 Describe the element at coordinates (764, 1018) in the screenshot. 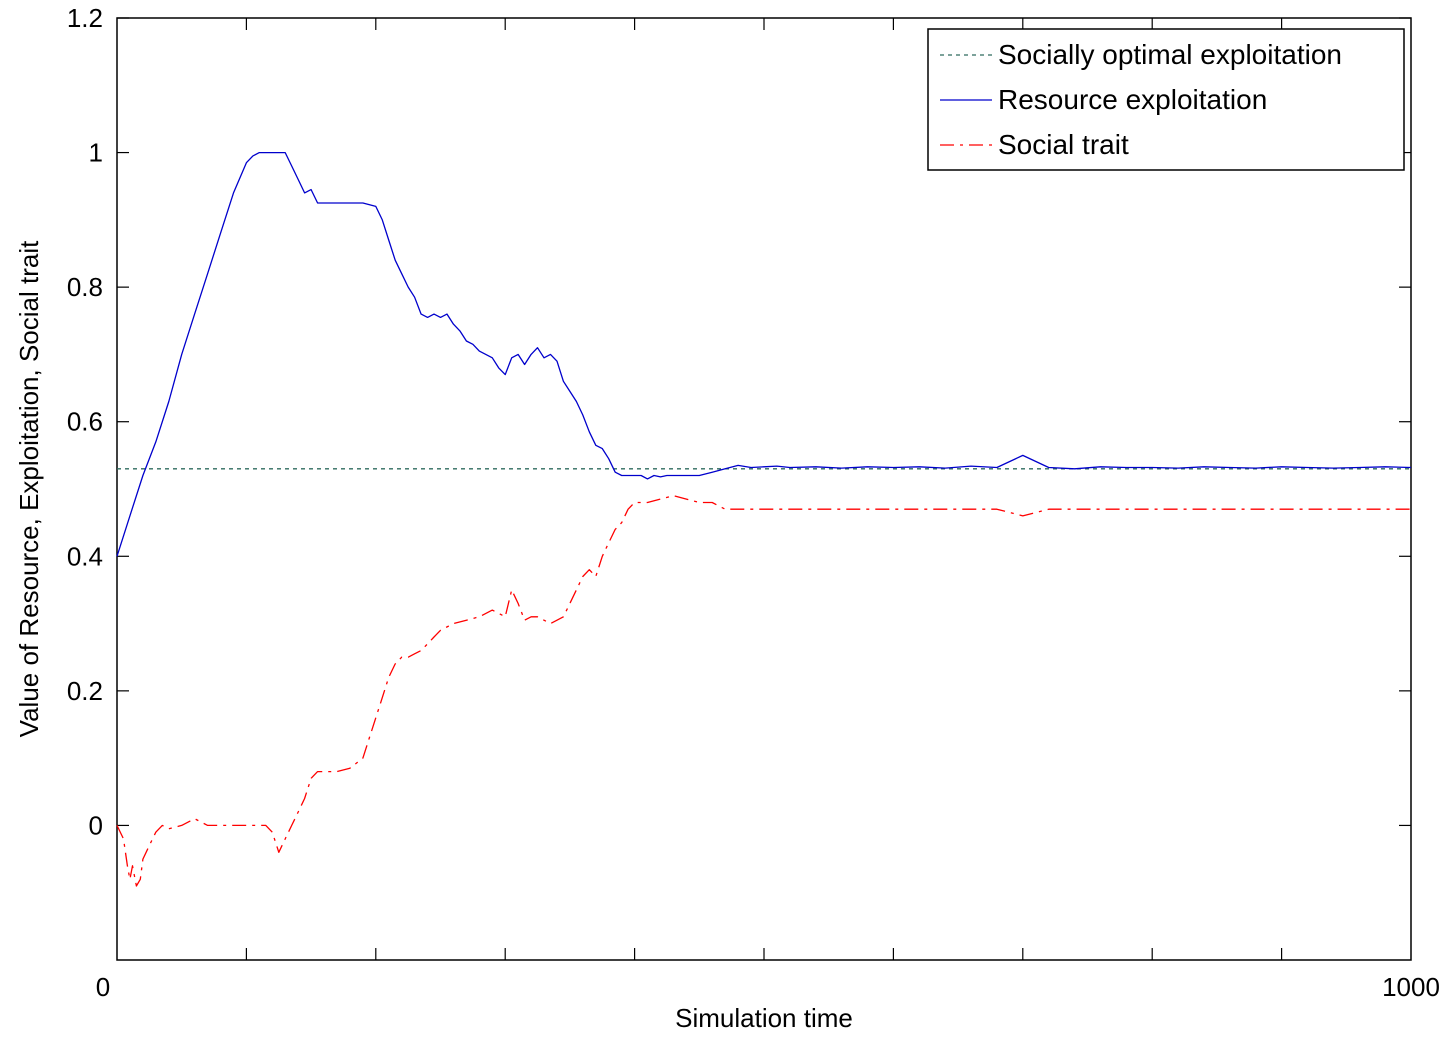

I see `x-axis-label: Simulation time` at that location.